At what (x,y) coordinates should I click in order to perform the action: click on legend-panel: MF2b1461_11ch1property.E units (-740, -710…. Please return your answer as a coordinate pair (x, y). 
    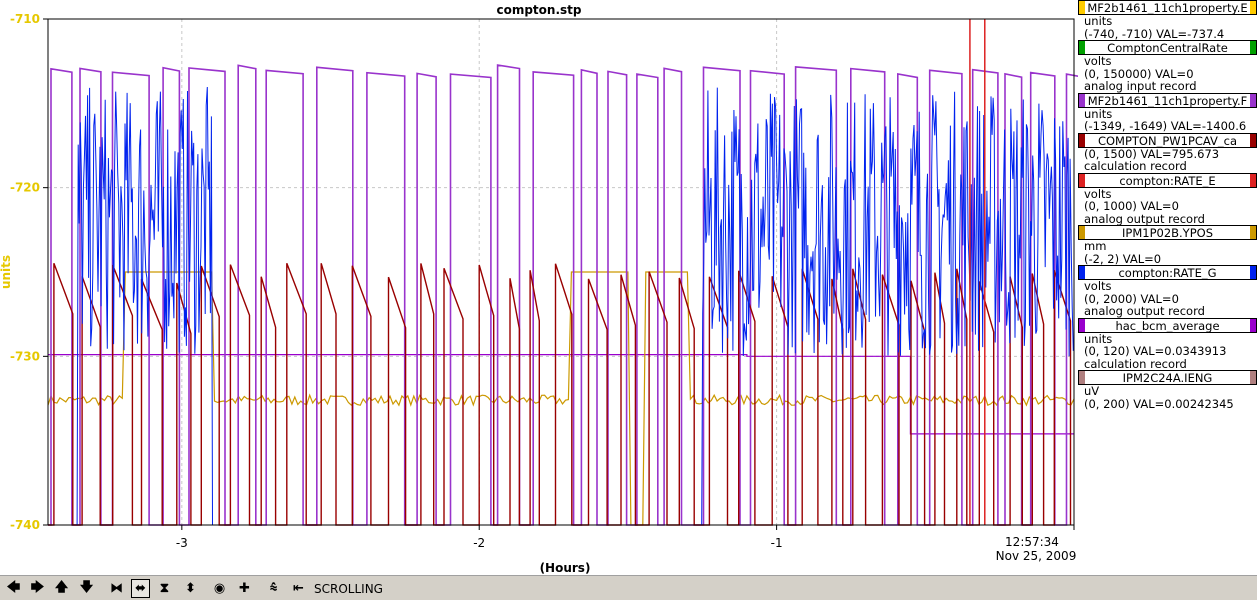
    Looking at the image, I should click on (1167, 205).